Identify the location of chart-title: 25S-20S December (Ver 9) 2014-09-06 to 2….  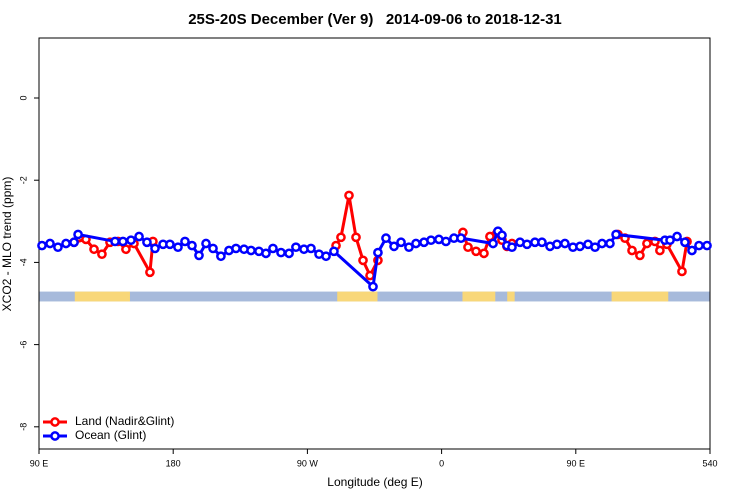
(375, 19).